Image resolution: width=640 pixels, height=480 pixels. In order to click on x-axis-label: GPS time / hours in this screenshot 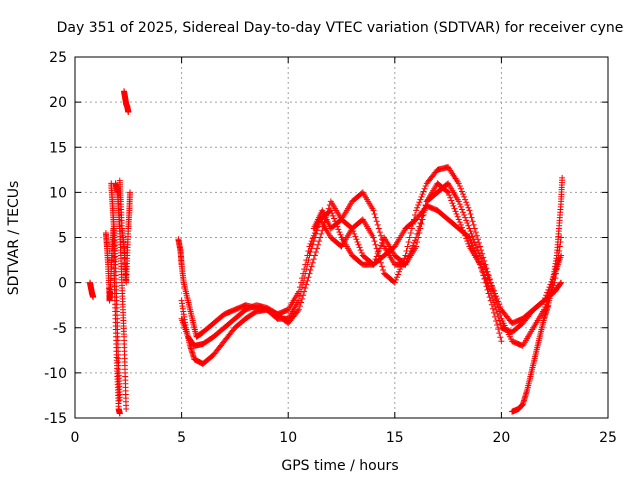, I will do `click(339, 466)`.